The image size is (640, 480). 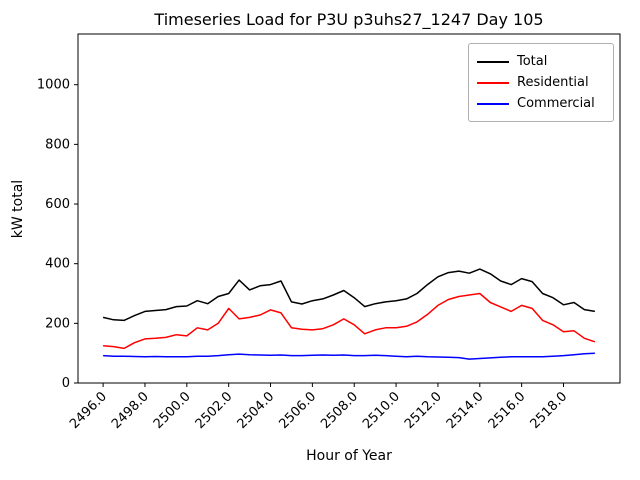 I want to click on y-tick-label: 800, so click(x=57, y=144).